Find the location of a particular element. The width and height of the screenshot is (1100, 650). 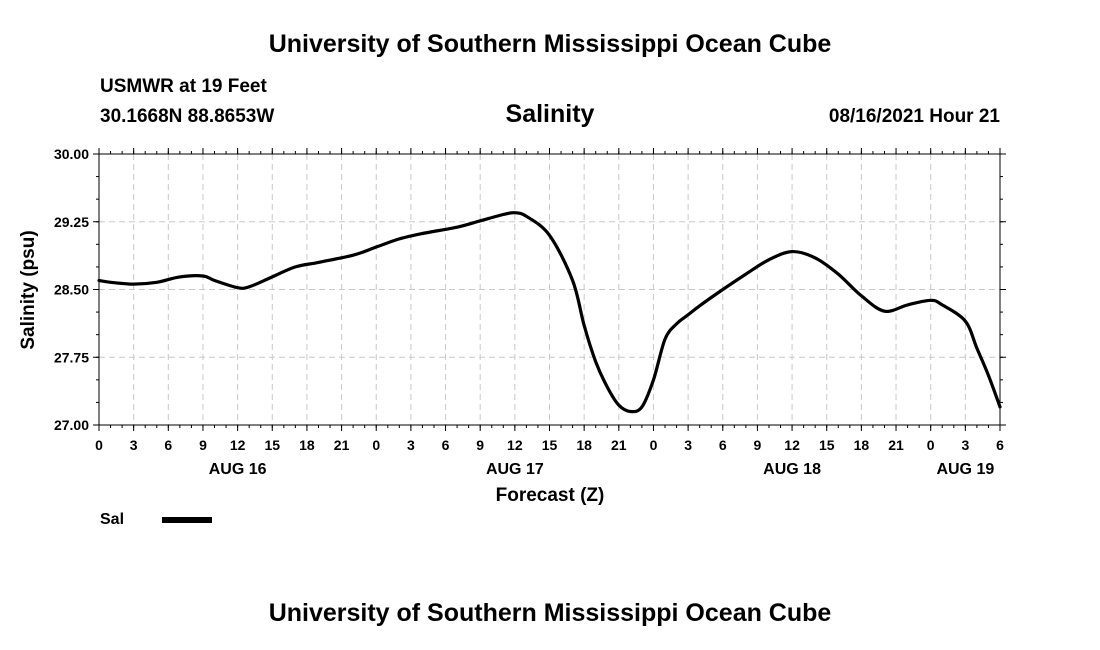

day-label: AUG 19 is located at coordinates (965, 469).